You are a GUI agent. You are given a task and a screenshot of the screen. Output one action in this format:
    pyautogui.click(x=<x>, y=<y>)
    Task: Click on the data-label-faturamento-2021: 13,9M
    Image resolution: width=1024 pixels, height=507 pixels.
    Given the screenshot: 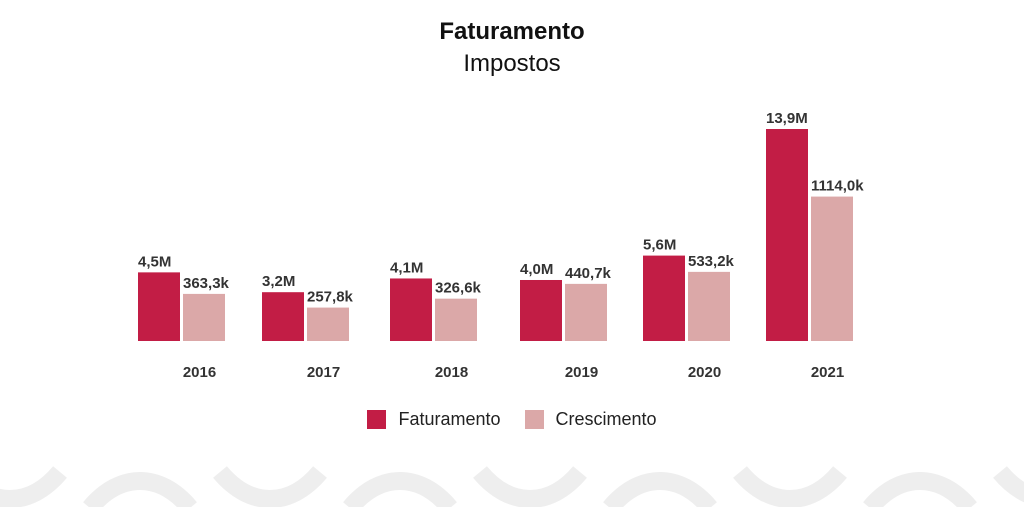 What is the action you would take?
    pyautogui.click(x=787, y=118)
    